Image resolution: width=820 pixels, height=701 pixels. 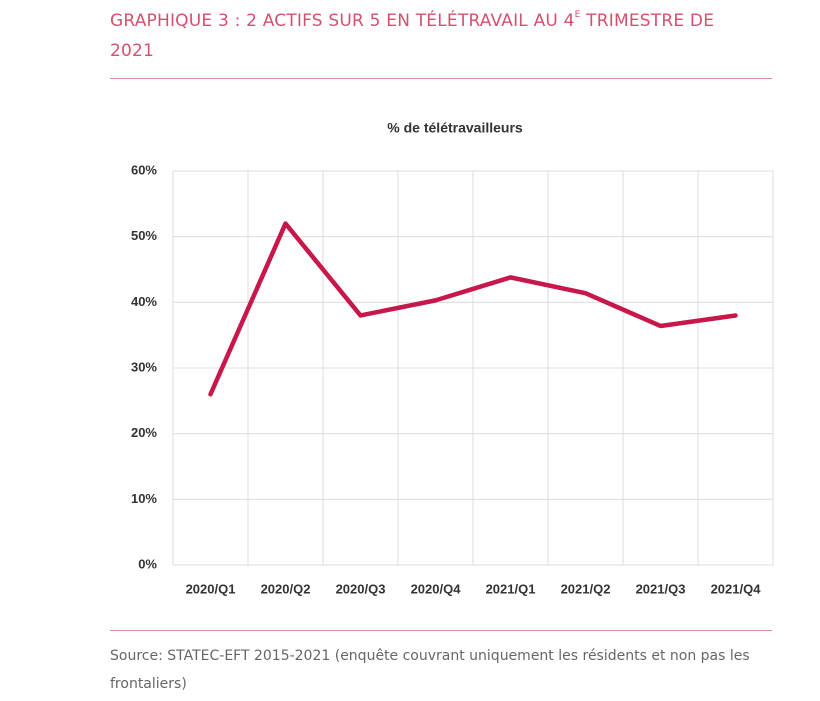 What do you see at coordinates (211, 588) in the screenshot?
I see `x-tick-label: 2020/Q1` at bounding box center [211, 588].